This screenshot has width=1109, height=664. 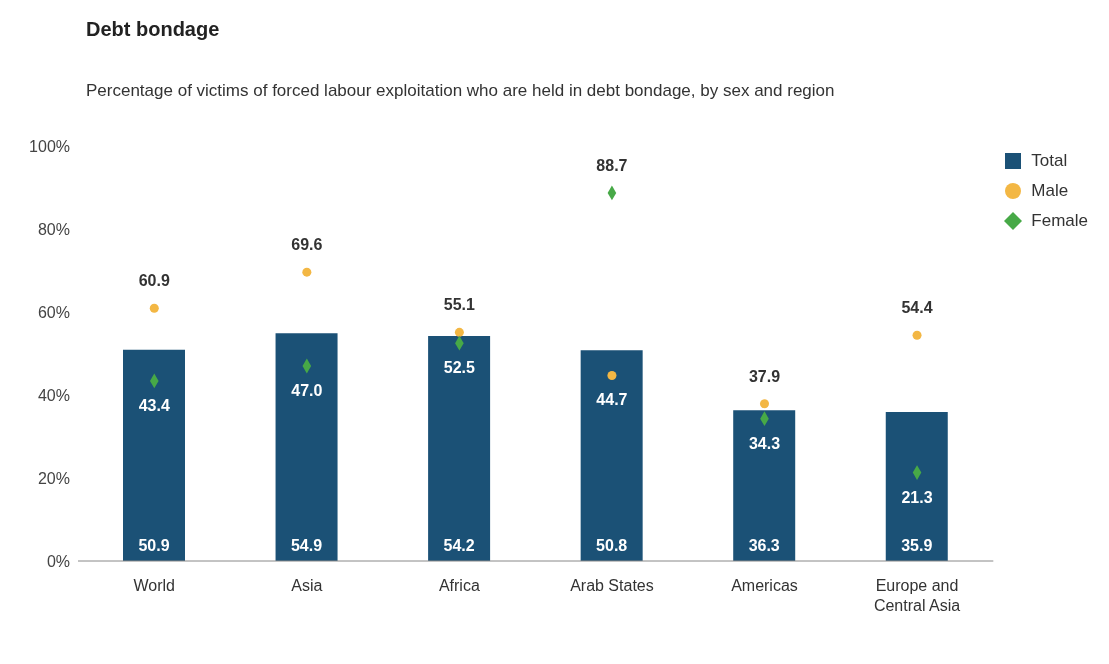 I want to click on data-label: 54.4, so click(x=917, y=308).